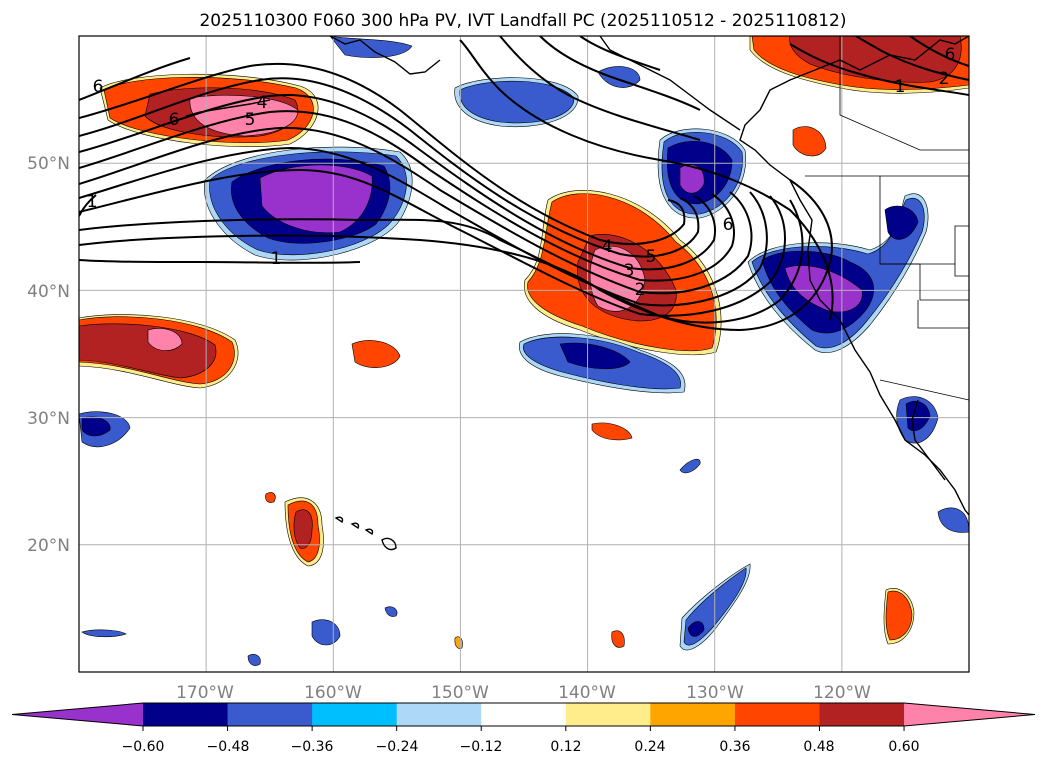 The image size is (1047, 765). What do you see at coordinates (481, 747) in the screenshot?
I see `colorbar-tick-label: −0.12` at bounding box center [481, 747].